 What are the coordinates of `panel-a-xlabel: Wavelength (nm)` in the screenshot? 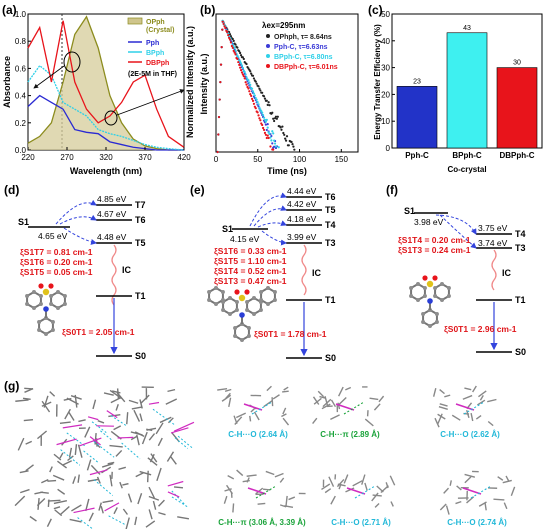 It's located at (106, 171).